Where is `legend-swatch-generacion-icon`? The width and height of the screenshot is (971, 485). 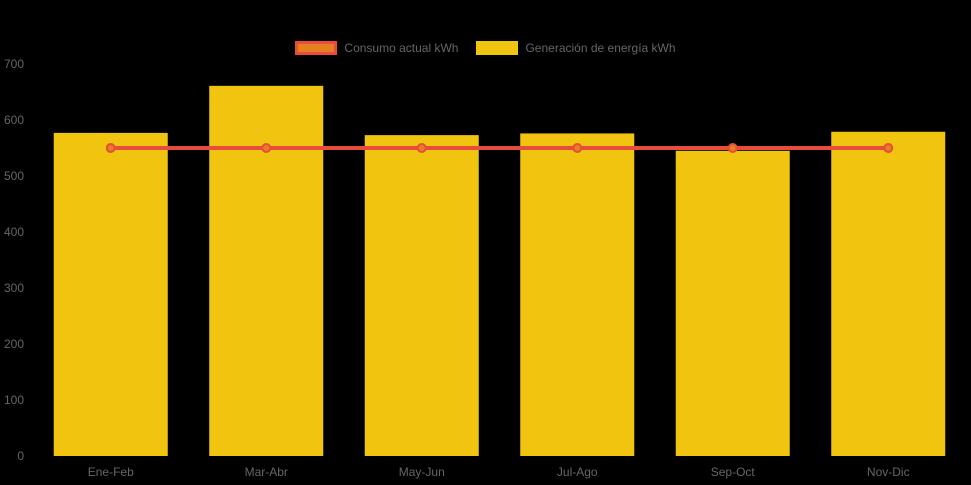
legend-swatch-generacion-icon is located at coordinates (497, 48).